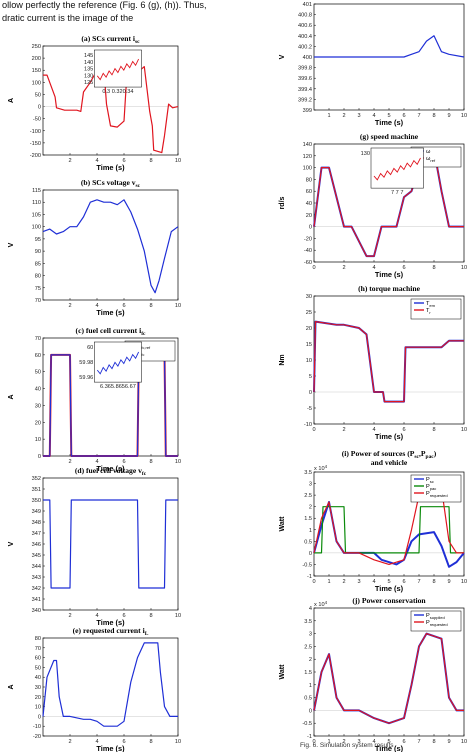  What do you see at coordinates (36, 490) in the screenshot?
I see `y-tick-label: 351` at bounding box center [36, 490].